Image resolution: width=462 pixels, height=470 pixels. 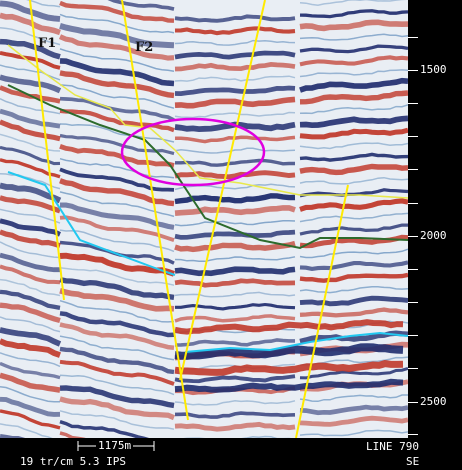 What do you see at coordinates (144, 47) in the screenshot?
I see `fault-label-f2: F2` at bounding box center [144, 47].